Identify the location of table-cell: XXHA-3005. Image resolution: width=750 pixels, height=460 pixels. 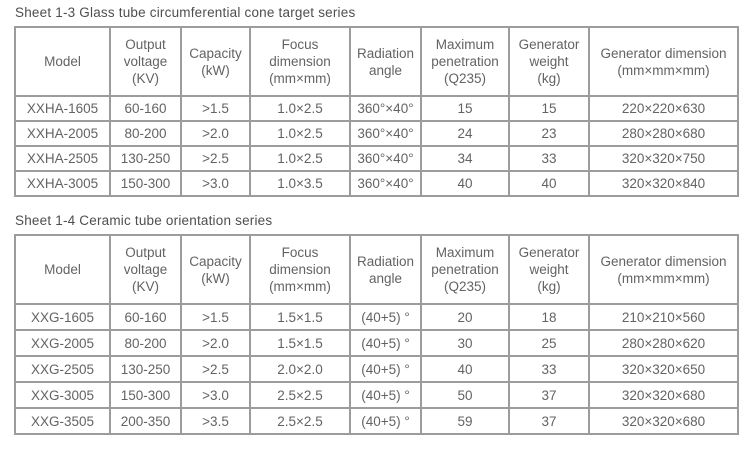
(62, 183).